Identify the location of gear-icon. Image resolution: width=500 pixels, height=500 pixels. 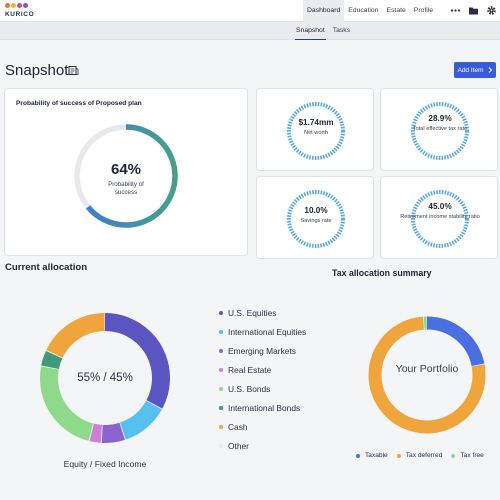
(491, 10).